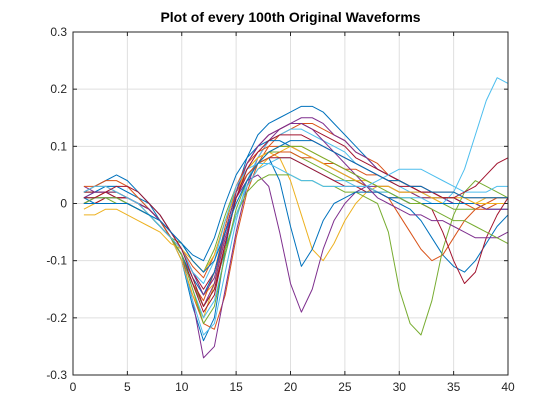  What do you see at coordinates (345, 387) in the screenshot?
I see `x-tick-label: 25` at bounding box center [345, 387].